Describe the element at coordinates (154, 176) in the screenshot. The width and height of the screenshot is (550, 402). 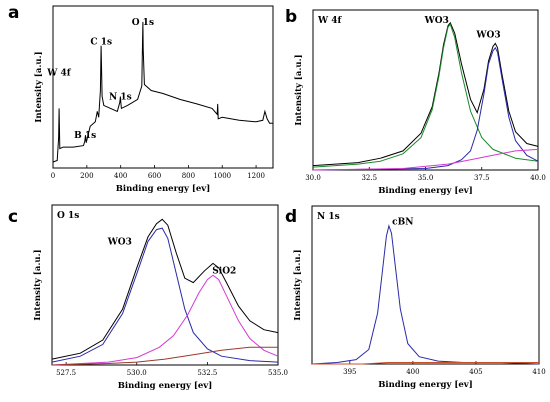
I see `panel-a-xtick-label: 600` at that location.